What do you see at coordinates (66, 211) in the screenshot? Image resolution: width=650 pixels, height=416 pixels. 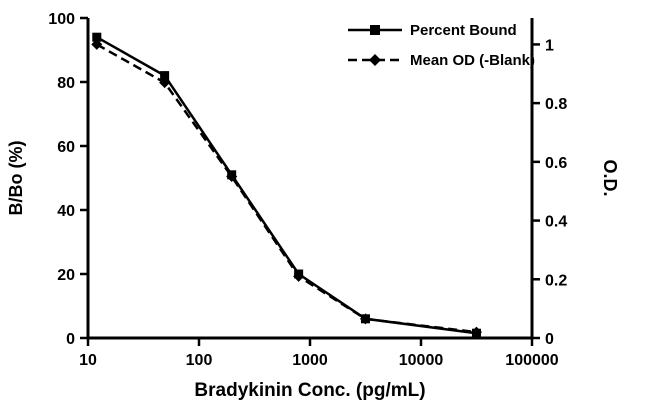 I see `y-axis-left-tick-label: 40` at bounding box center [66, 211].